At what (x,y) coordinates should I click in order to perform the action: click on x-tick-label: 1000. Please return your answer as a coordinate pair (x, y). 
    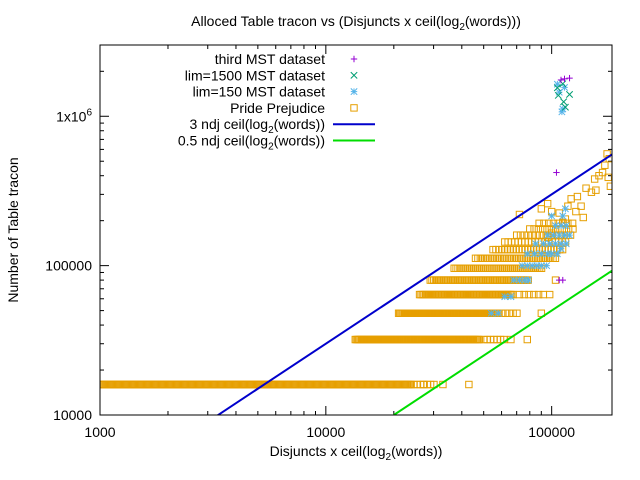
    Looking at the image, I should click on (99, 432).